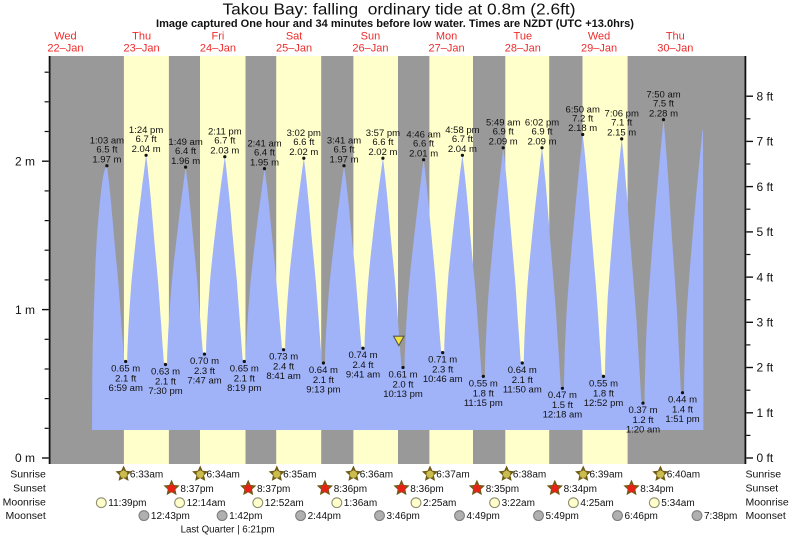 The image size is (793, 543). What do you see at coordinates (483, 403) in the screenshot?
I see `svg-text: 11:15 pm` at bounding box center [483, 403].